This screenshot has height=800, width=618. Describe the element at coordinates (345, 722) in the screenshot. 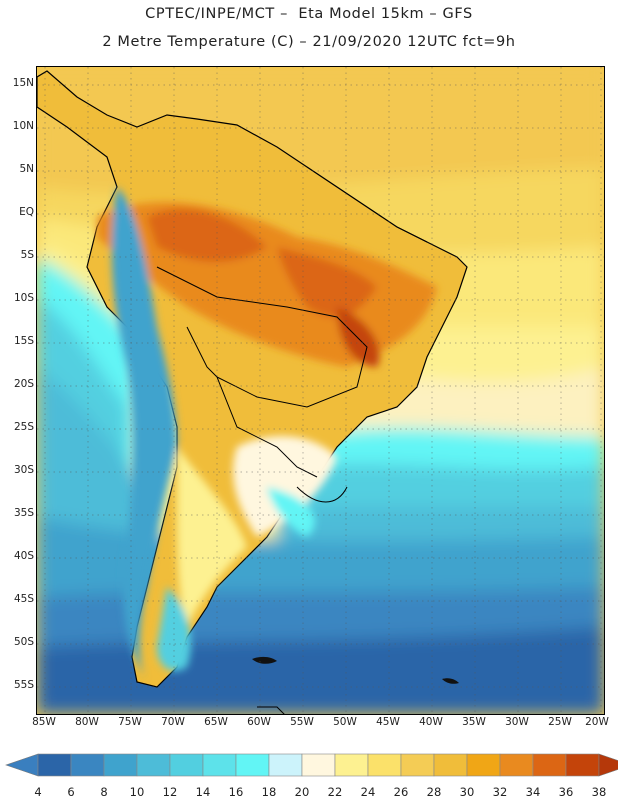

I see `lon-label: 50W` at that location.